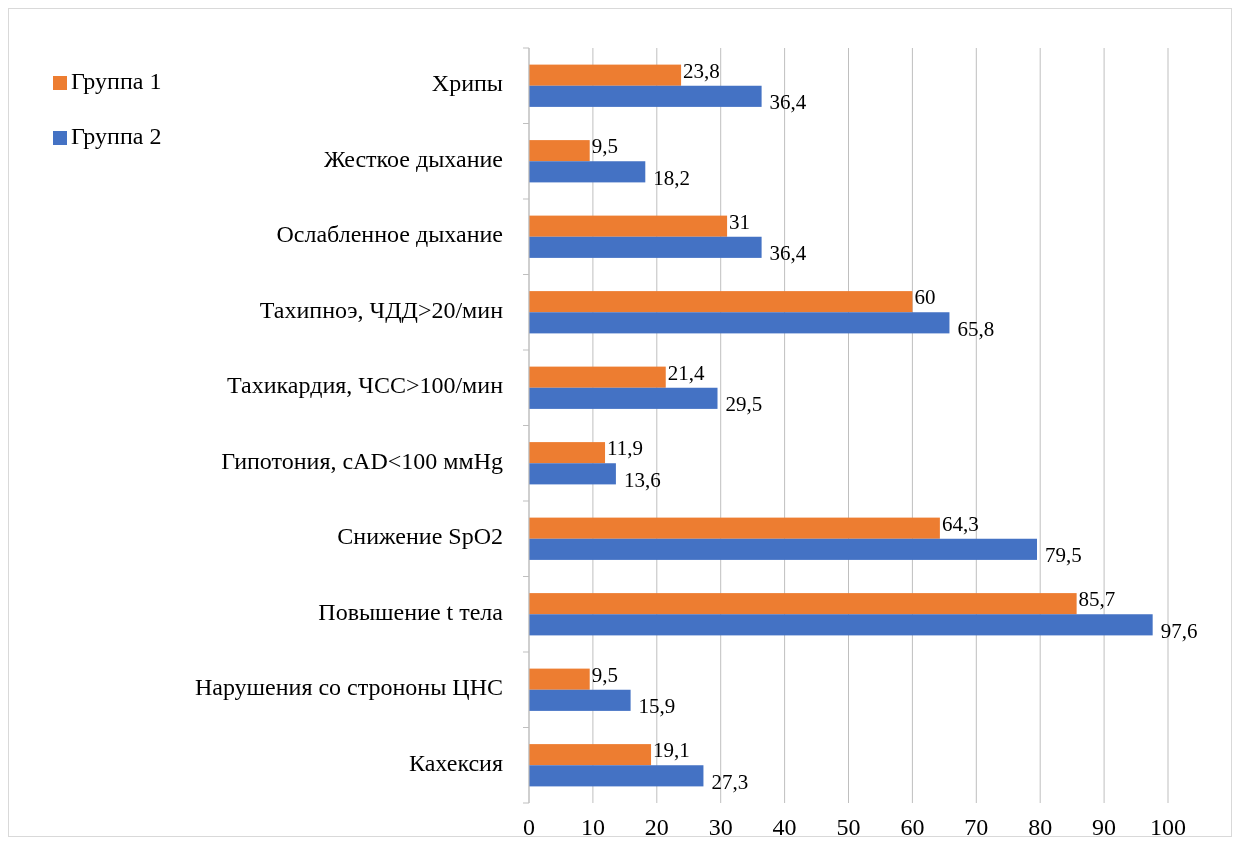 The width and height of the screenshot is (1240, 845). I want to click on x-tick-label: 100, so click(1168, 827).